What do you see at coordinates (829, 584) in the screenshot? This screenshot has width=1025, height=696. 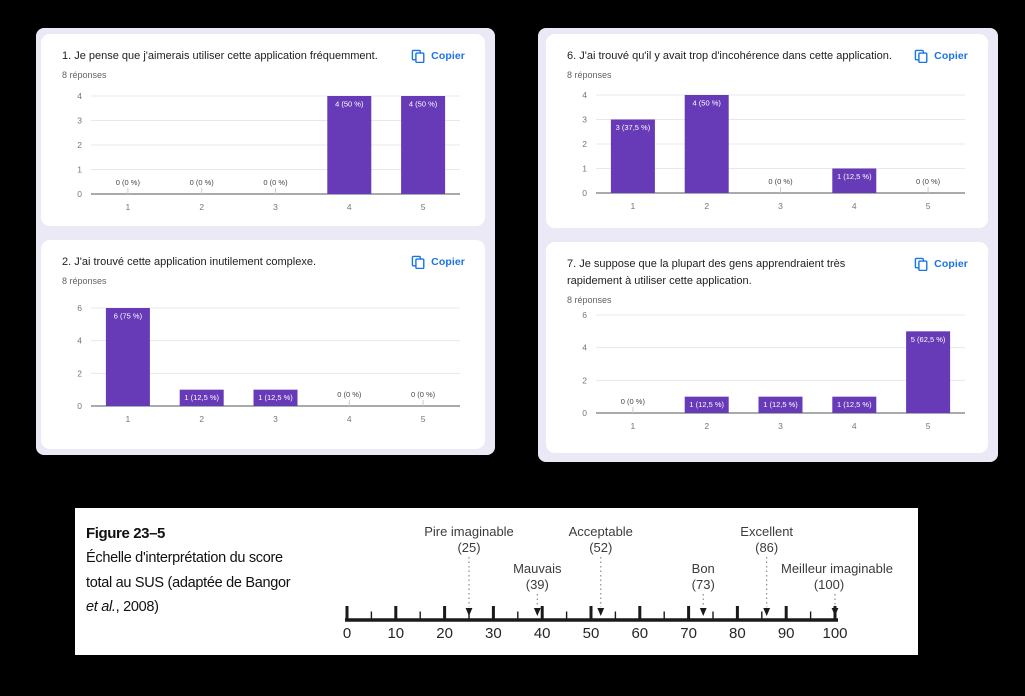 I see `svg-text: (100)` at bounding box center [829, 584].